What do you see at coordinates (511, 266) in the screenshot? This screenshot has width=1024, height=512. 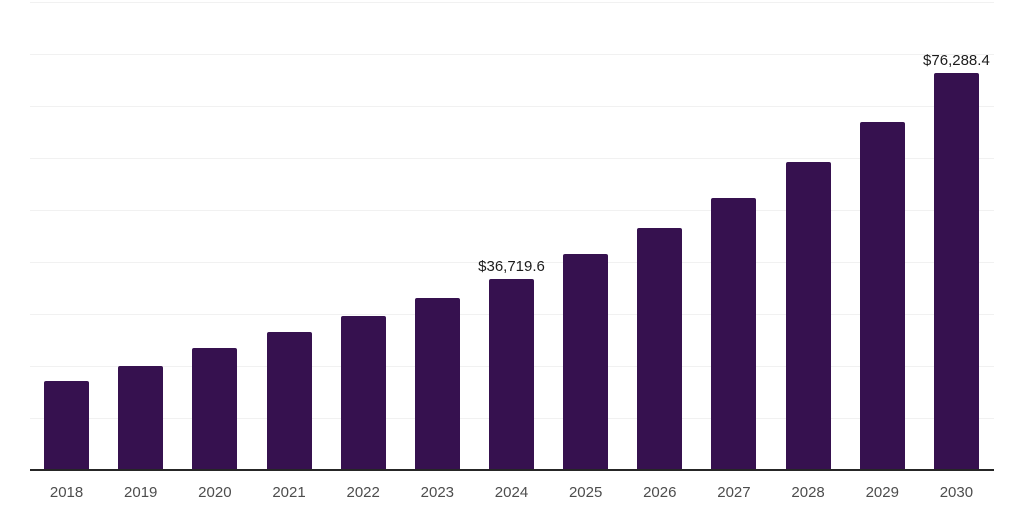 I see `data-label-2024: $36,719.6` at bounding box center [511, 266].